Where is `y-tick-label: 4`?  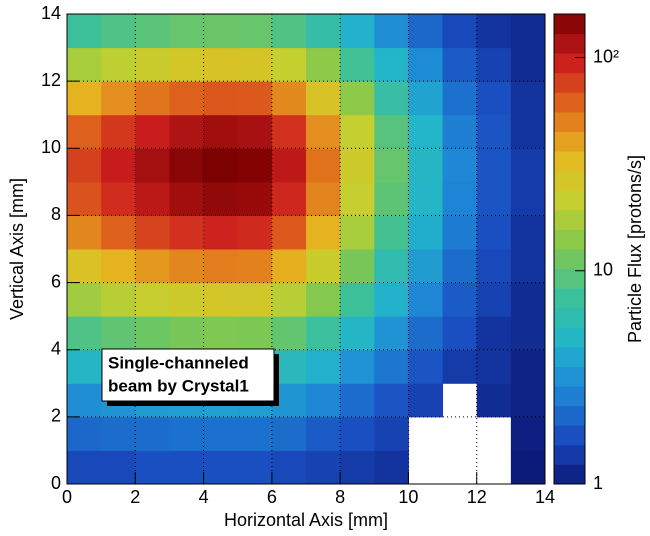 y-tick-label: 4 is located at coordinates (56, 348).